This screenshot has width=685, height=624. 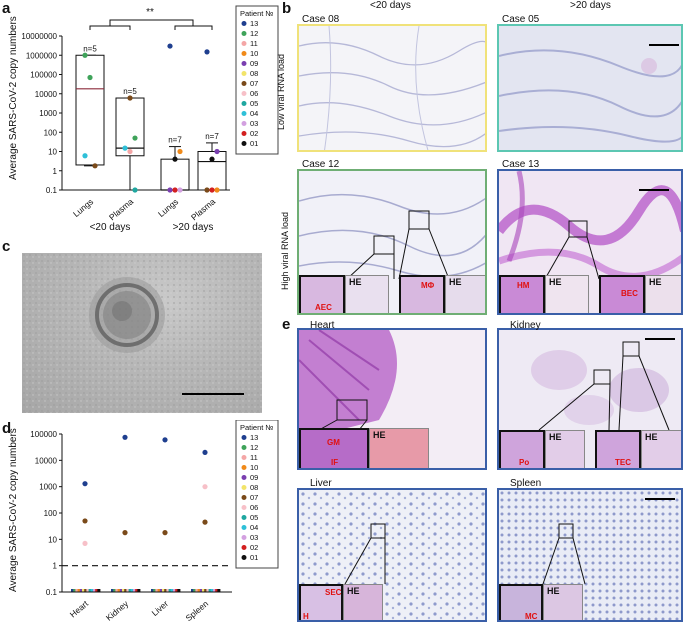 I want to click on x-tick-label: Lungs, so click(x=168, y=207).